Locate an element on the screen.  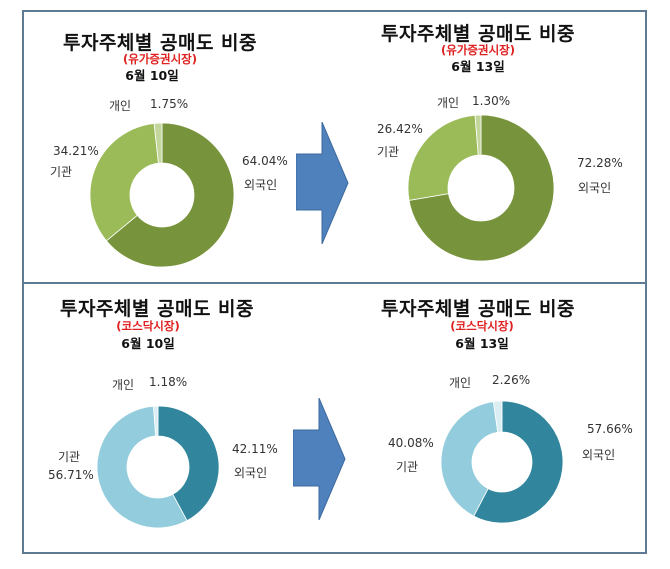
panel-3-subtitle: (코스닥시장) is located at coordinates (148, 326).